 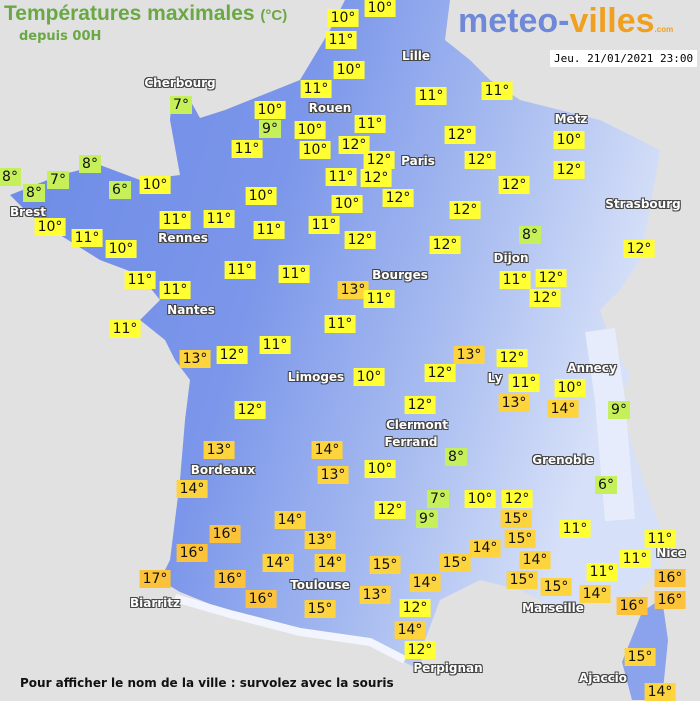 I want to click on temperature-marker: 6°, so click(x=606, y=485).